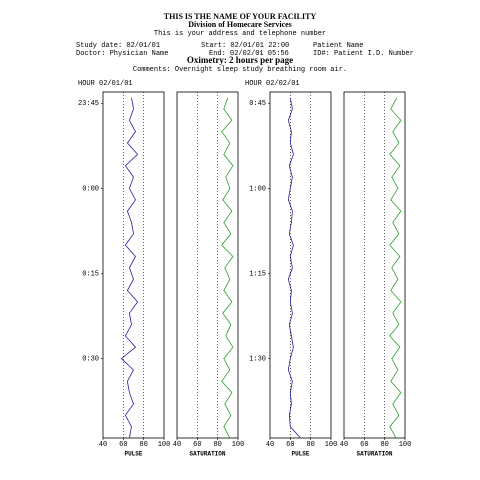  Describe the element at coordinates (257, 274) in the screenshot. I see `y-tick-label: 1:15` at that location.